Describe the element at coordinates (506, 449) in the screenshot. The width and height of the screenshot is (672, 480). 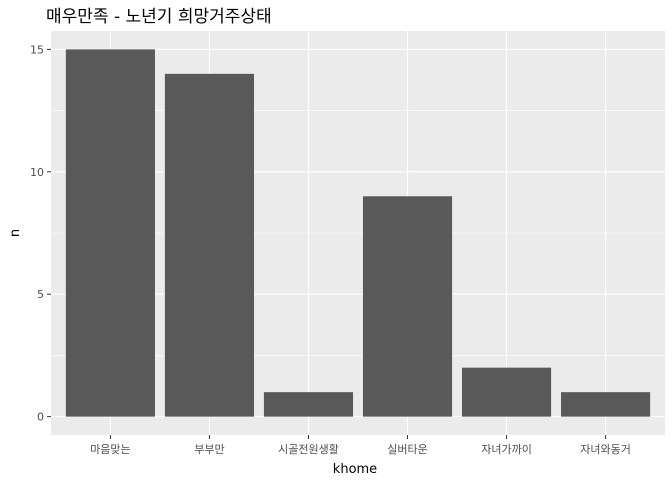
I see `x-tick-label: 자녀가까이` at that location.